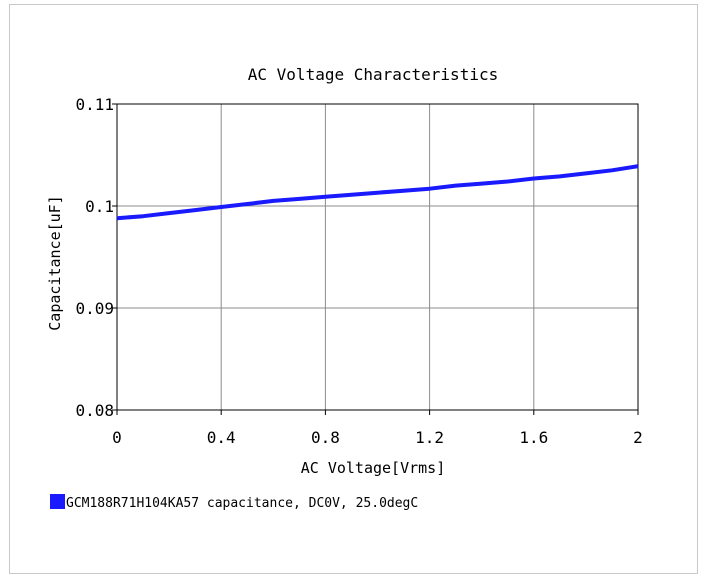  What do you see at coordinates (94, 104) in the screenshot?
I see `y-tick-label-3: 0.11` at bounding box center [94, 104].